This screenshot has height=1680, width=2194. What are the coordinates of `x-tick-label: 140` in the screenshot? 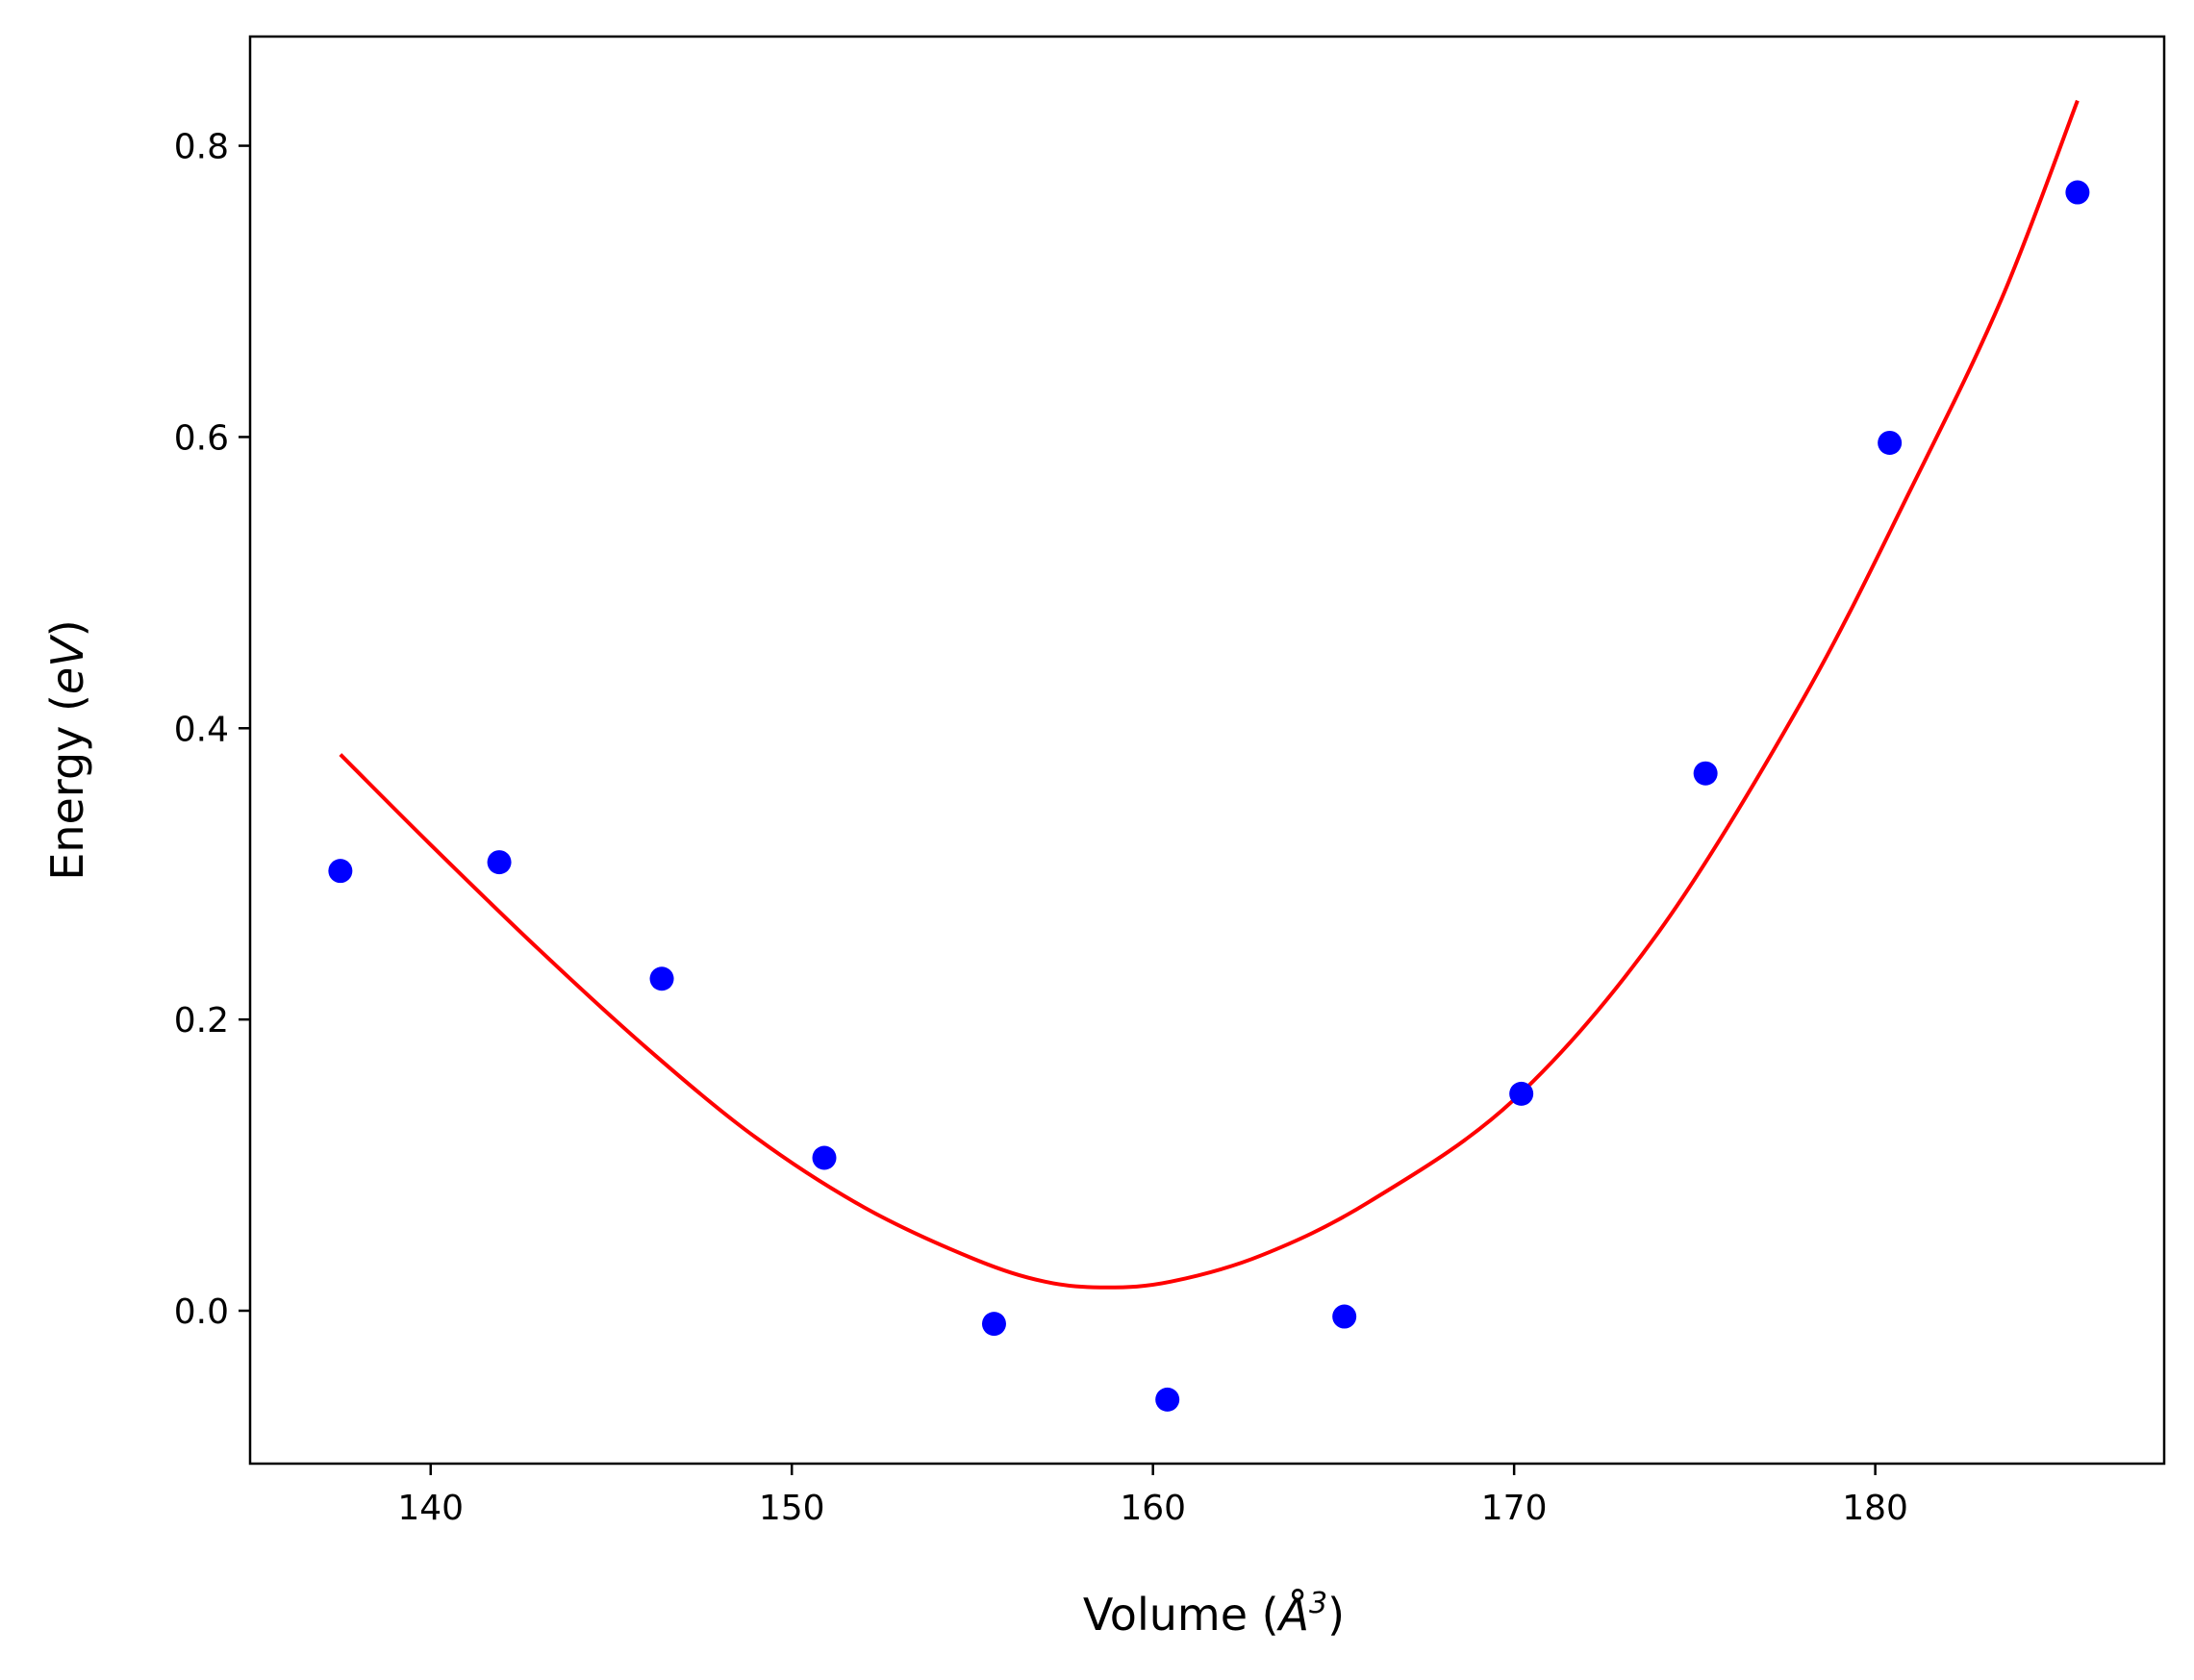 It's located at (430, 1509).